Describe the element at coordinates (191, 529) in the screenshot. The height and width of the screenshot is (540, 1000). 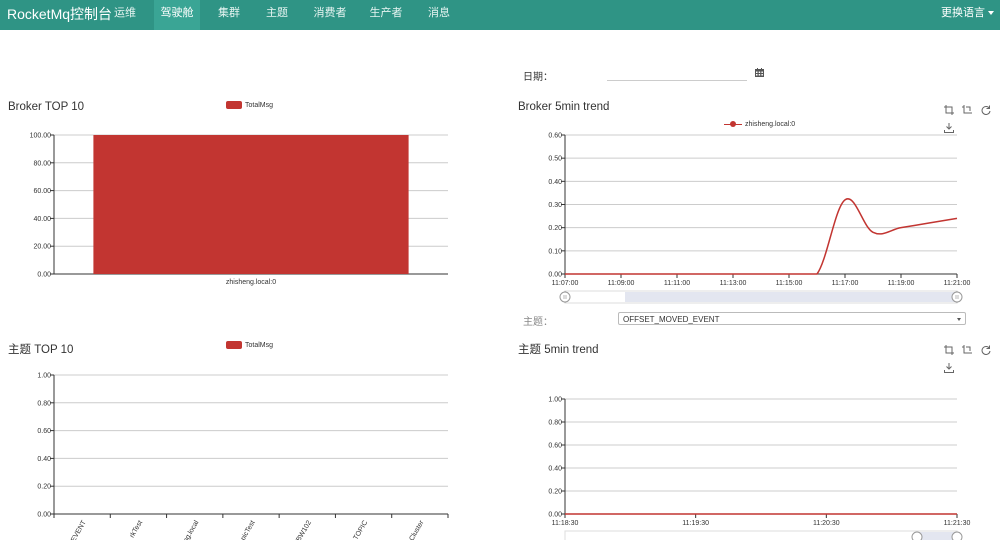
I see `x-tick-label: ng.local` at that location.